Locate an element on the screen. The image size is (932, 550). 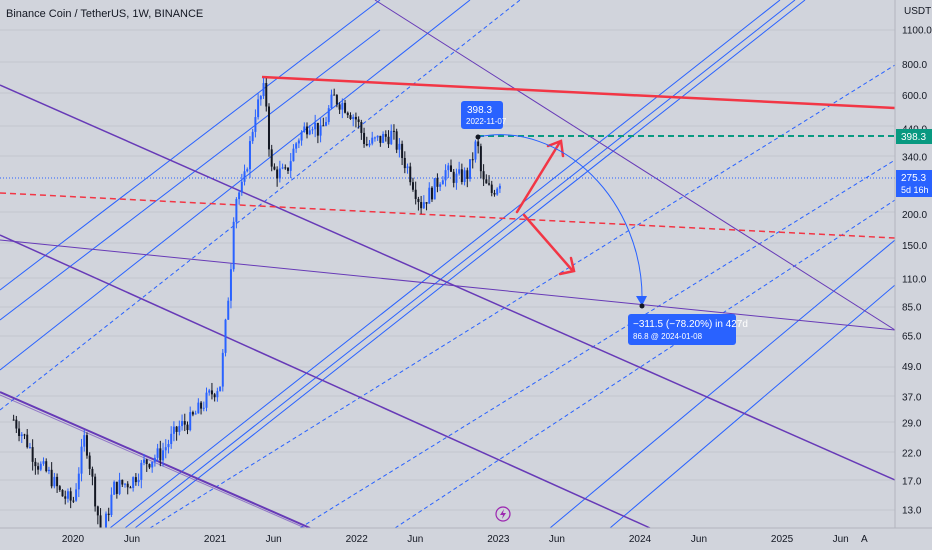
current-price: 275.3 is located at coordinates (913, 178).